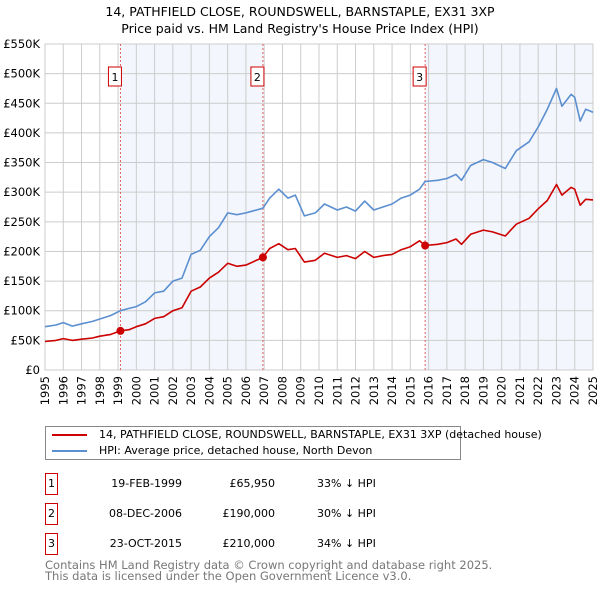 Image resolution: width=600 pixels, height=590 pixels. What do you see at coordinates (118, 390) in the screenshot?
I see `x-tick-label: 1999` at bounding box center [118, 390].